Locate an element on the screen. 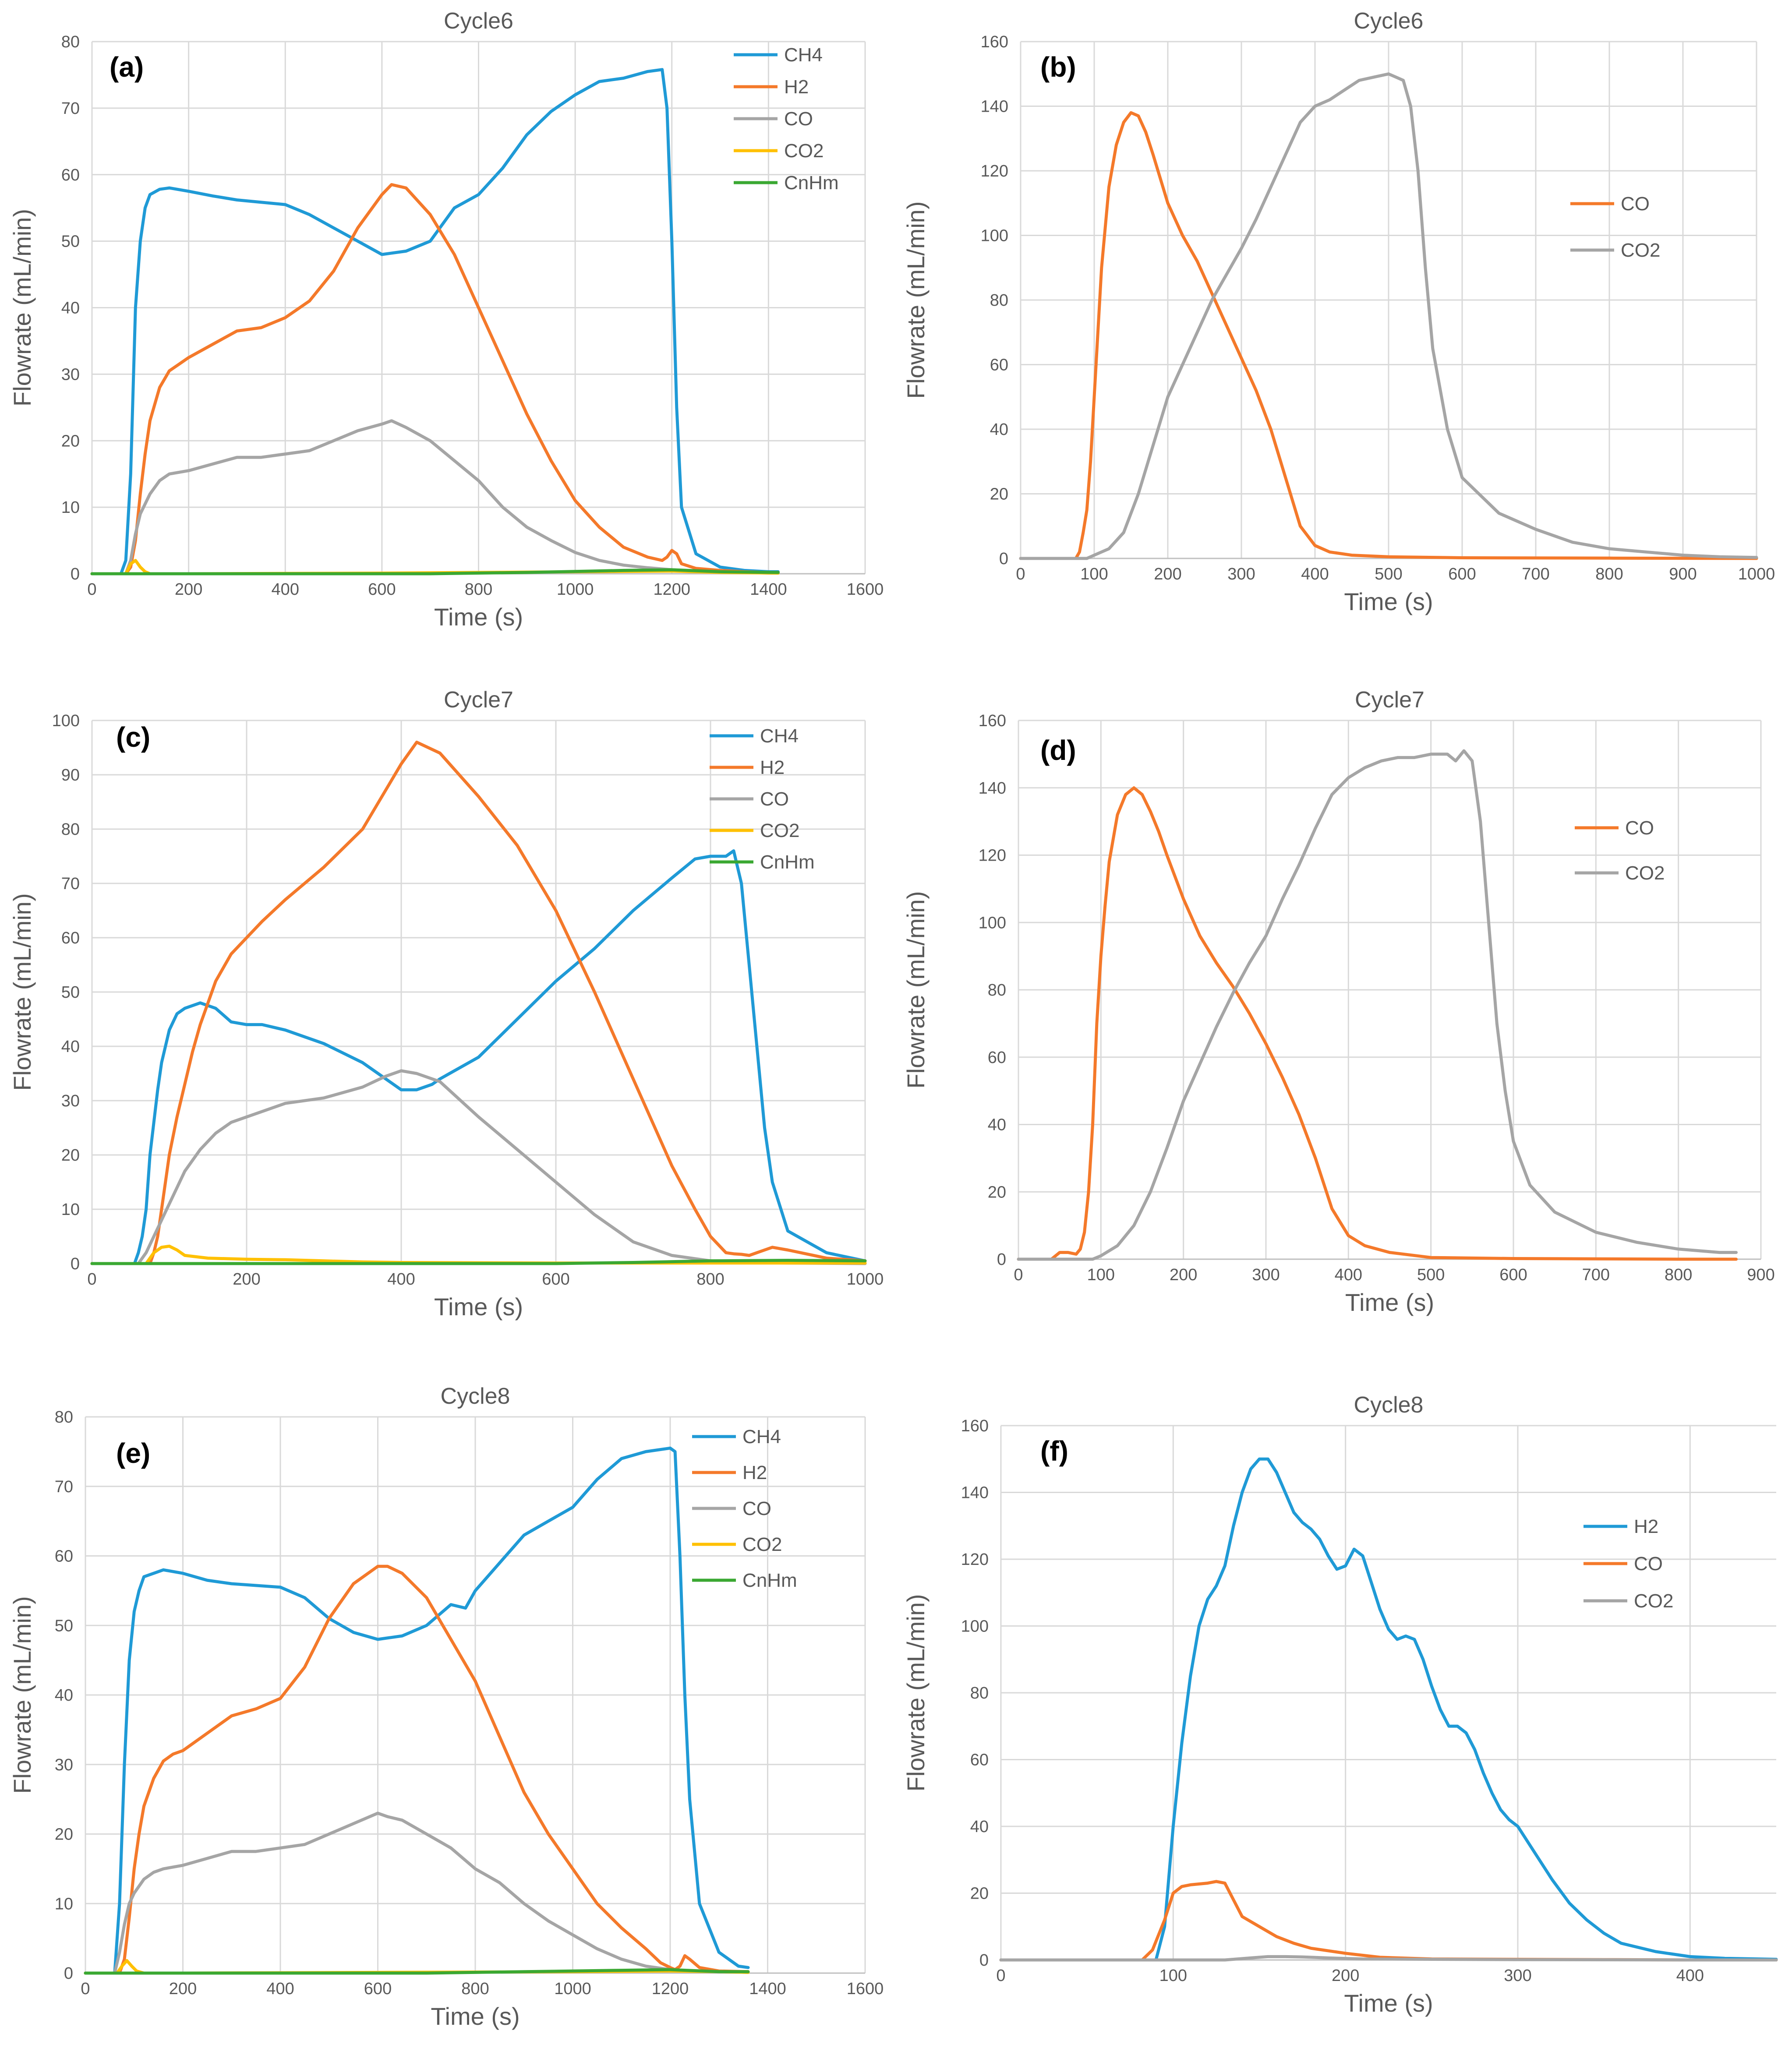 The width and height of the screenshot is (1792, 2055). panel-letter: (e) is located at coordinates (133, 1453).